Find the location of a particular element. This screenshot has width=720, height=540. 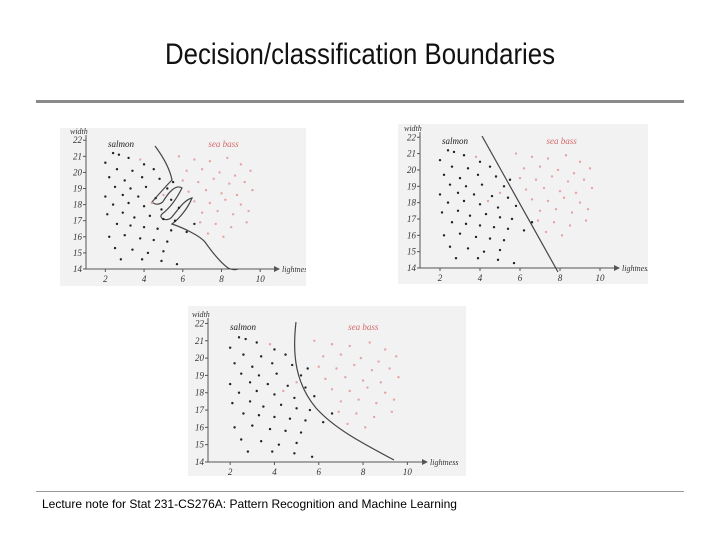

y-tick-label: 16 is located at coordinates (412, 235).